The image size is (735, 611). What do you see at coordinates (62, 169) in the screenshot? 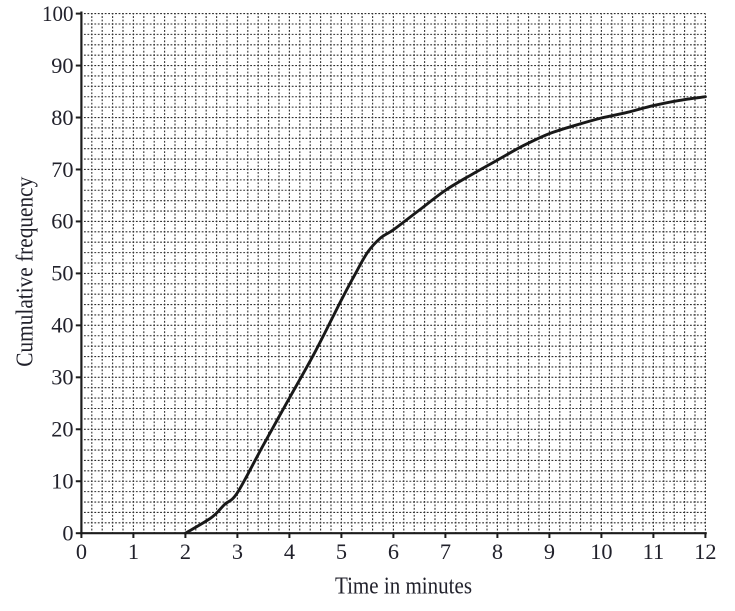
I see `svg-text: 70` at bounding box center [62, 169].